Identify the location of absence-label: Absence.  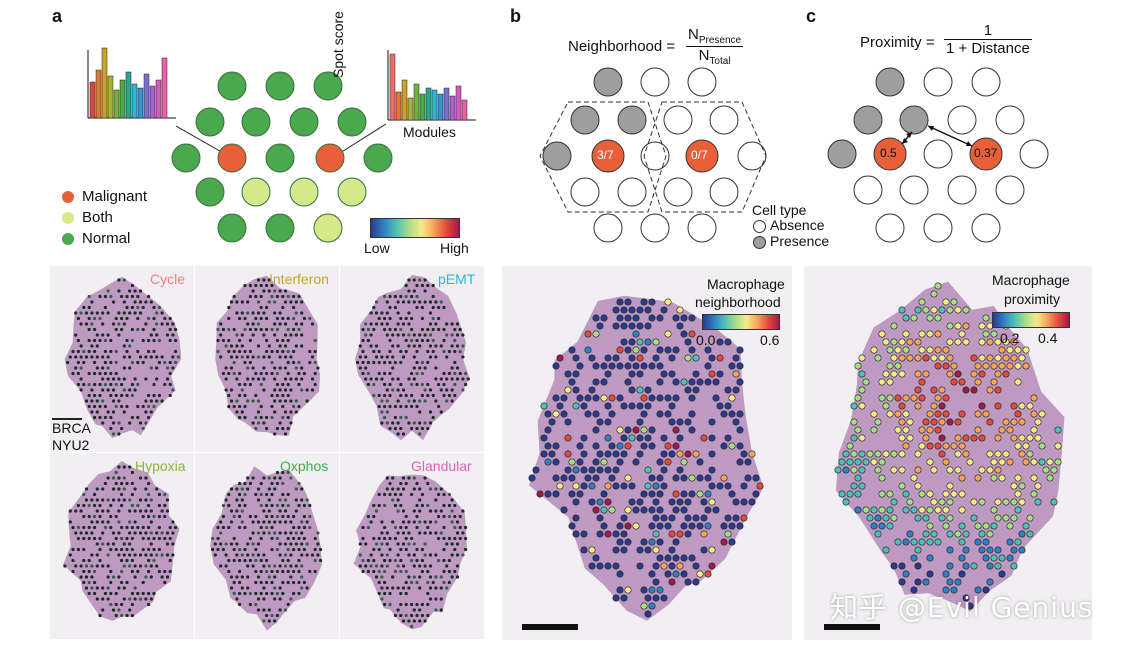
(797, 225).